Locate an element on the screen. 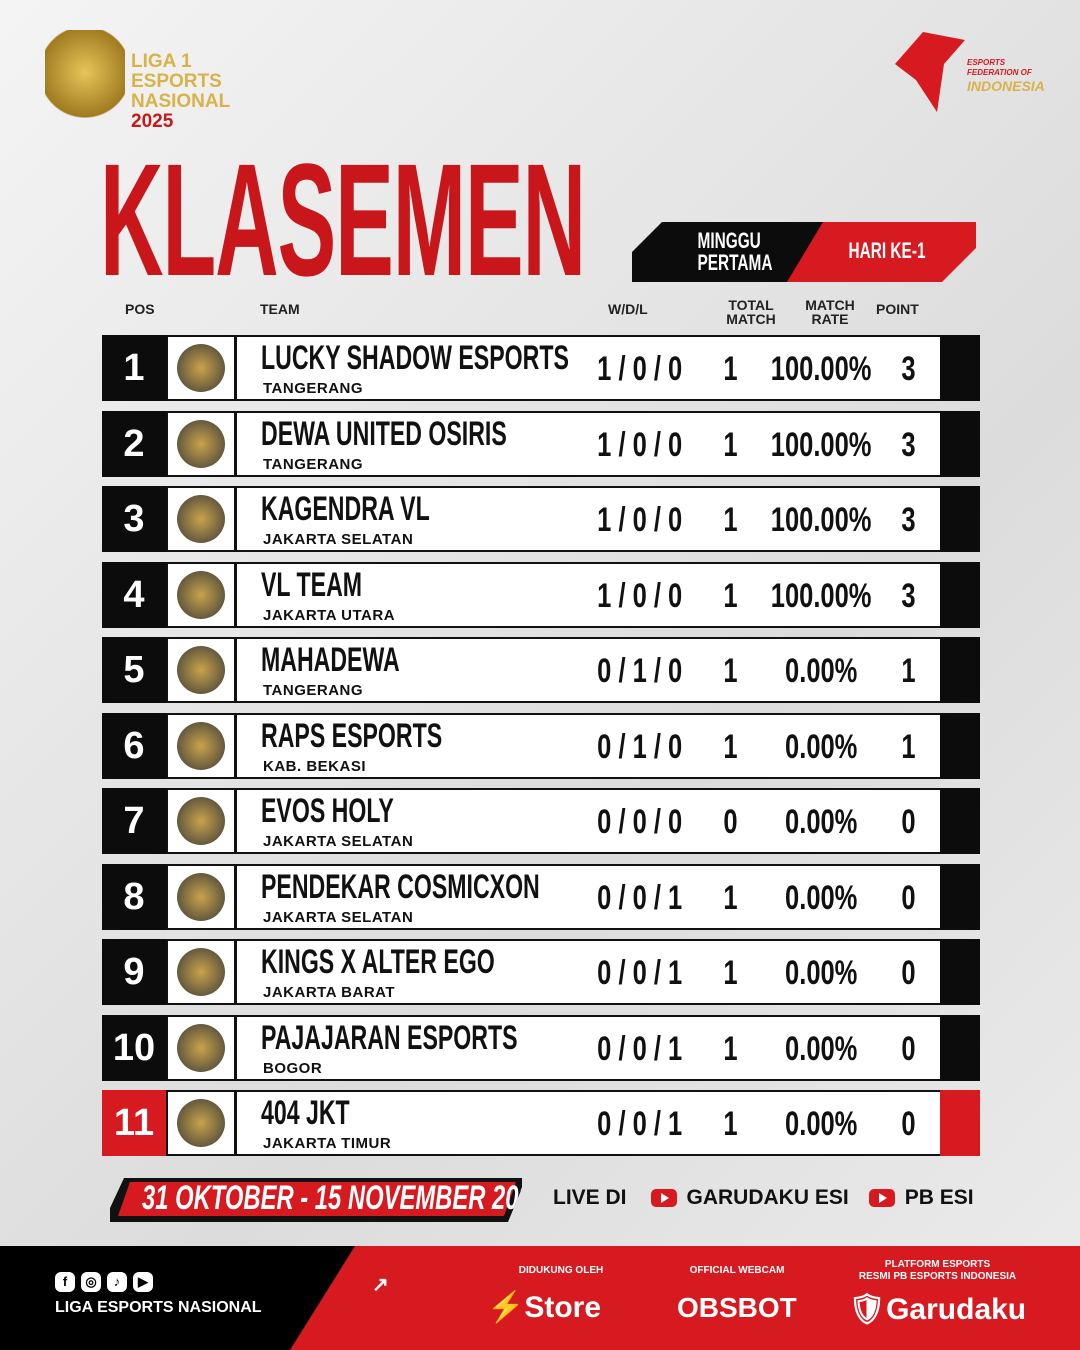 Image resolution: width=1080 pixels, height=1350 pixels. header-rate: RATE is located at coordinates (830, 319).